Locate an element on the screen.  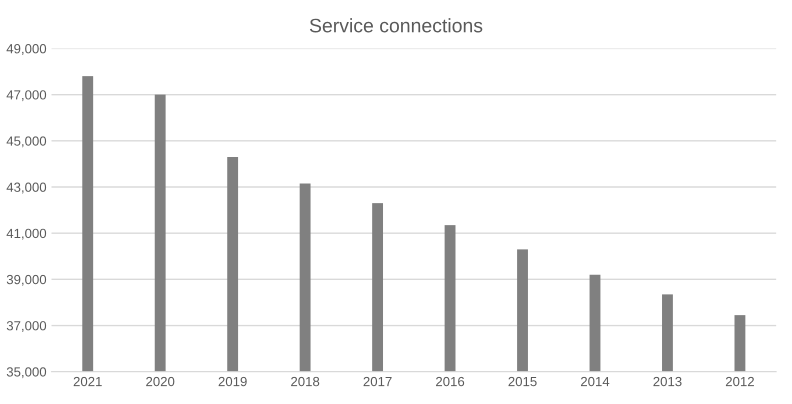
y-tick-label: 47,000 is located at coordinates (26, 96).